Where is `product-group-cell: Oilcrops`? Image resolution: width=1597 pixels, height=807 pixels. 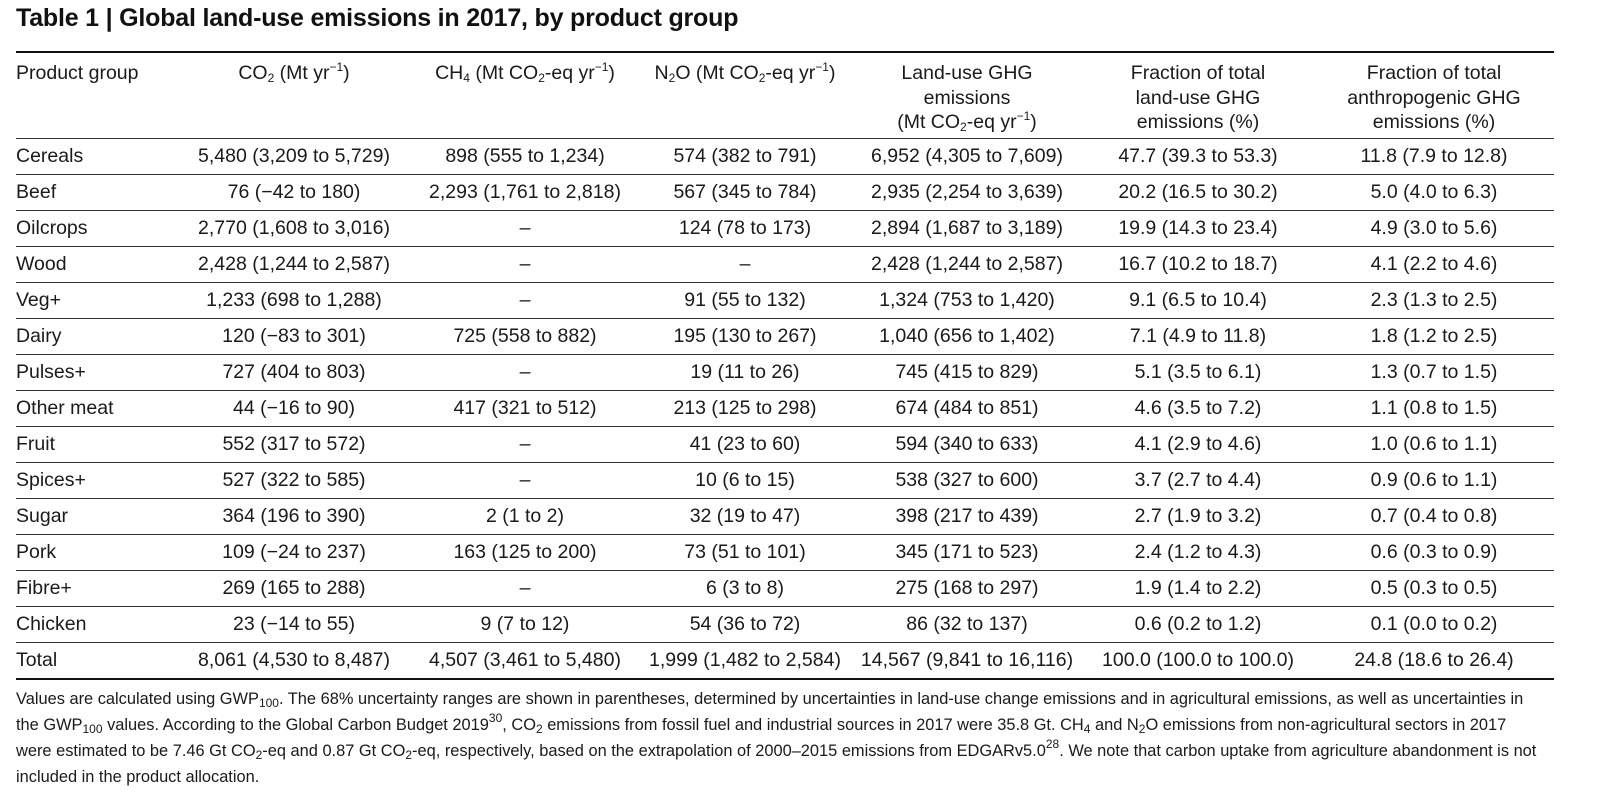 product-group-cell: Oilcrops is located at coordinates (96, 228).